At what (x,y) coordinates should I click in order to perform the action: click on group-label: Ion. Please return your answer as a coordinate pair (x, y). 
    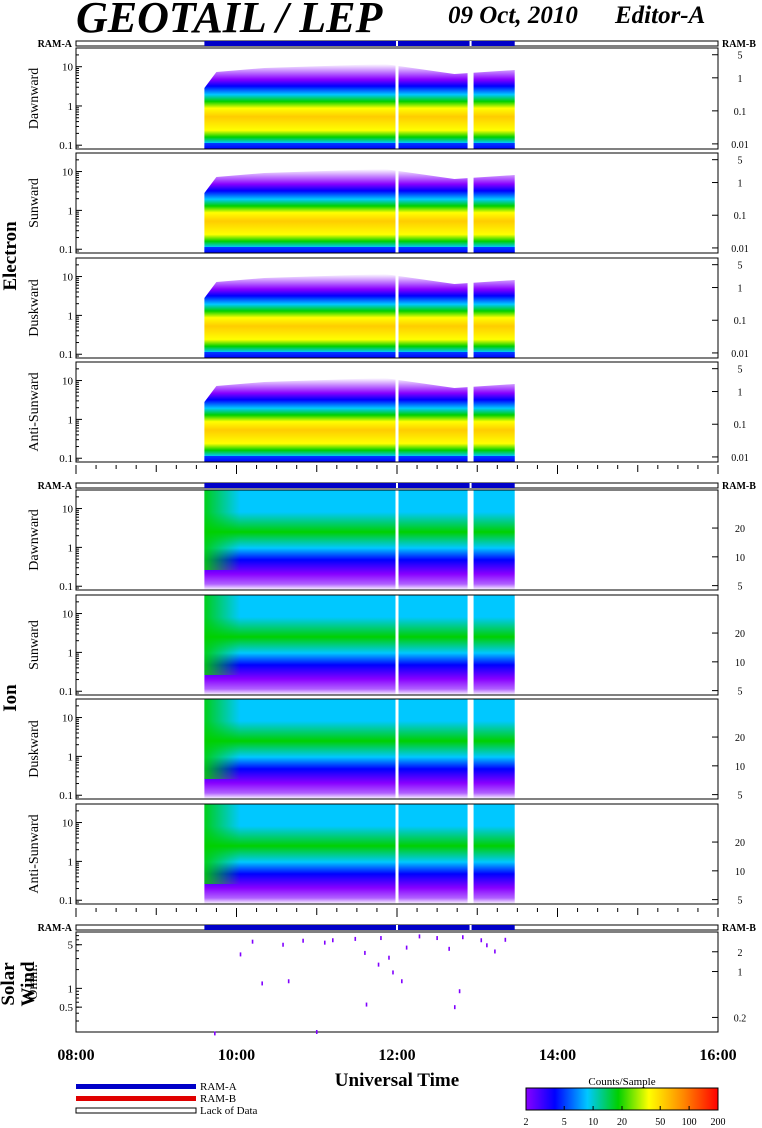
    Looking at the image, I should click on (10, 698).